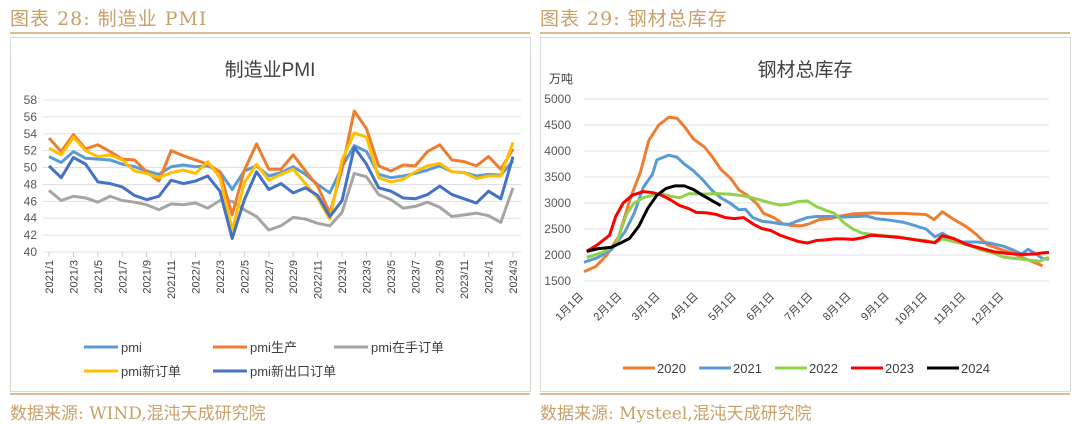  Describe the element at coordinates (569, 307) in the screenshot. I see `x-tick-label: 1月1日` at that location.